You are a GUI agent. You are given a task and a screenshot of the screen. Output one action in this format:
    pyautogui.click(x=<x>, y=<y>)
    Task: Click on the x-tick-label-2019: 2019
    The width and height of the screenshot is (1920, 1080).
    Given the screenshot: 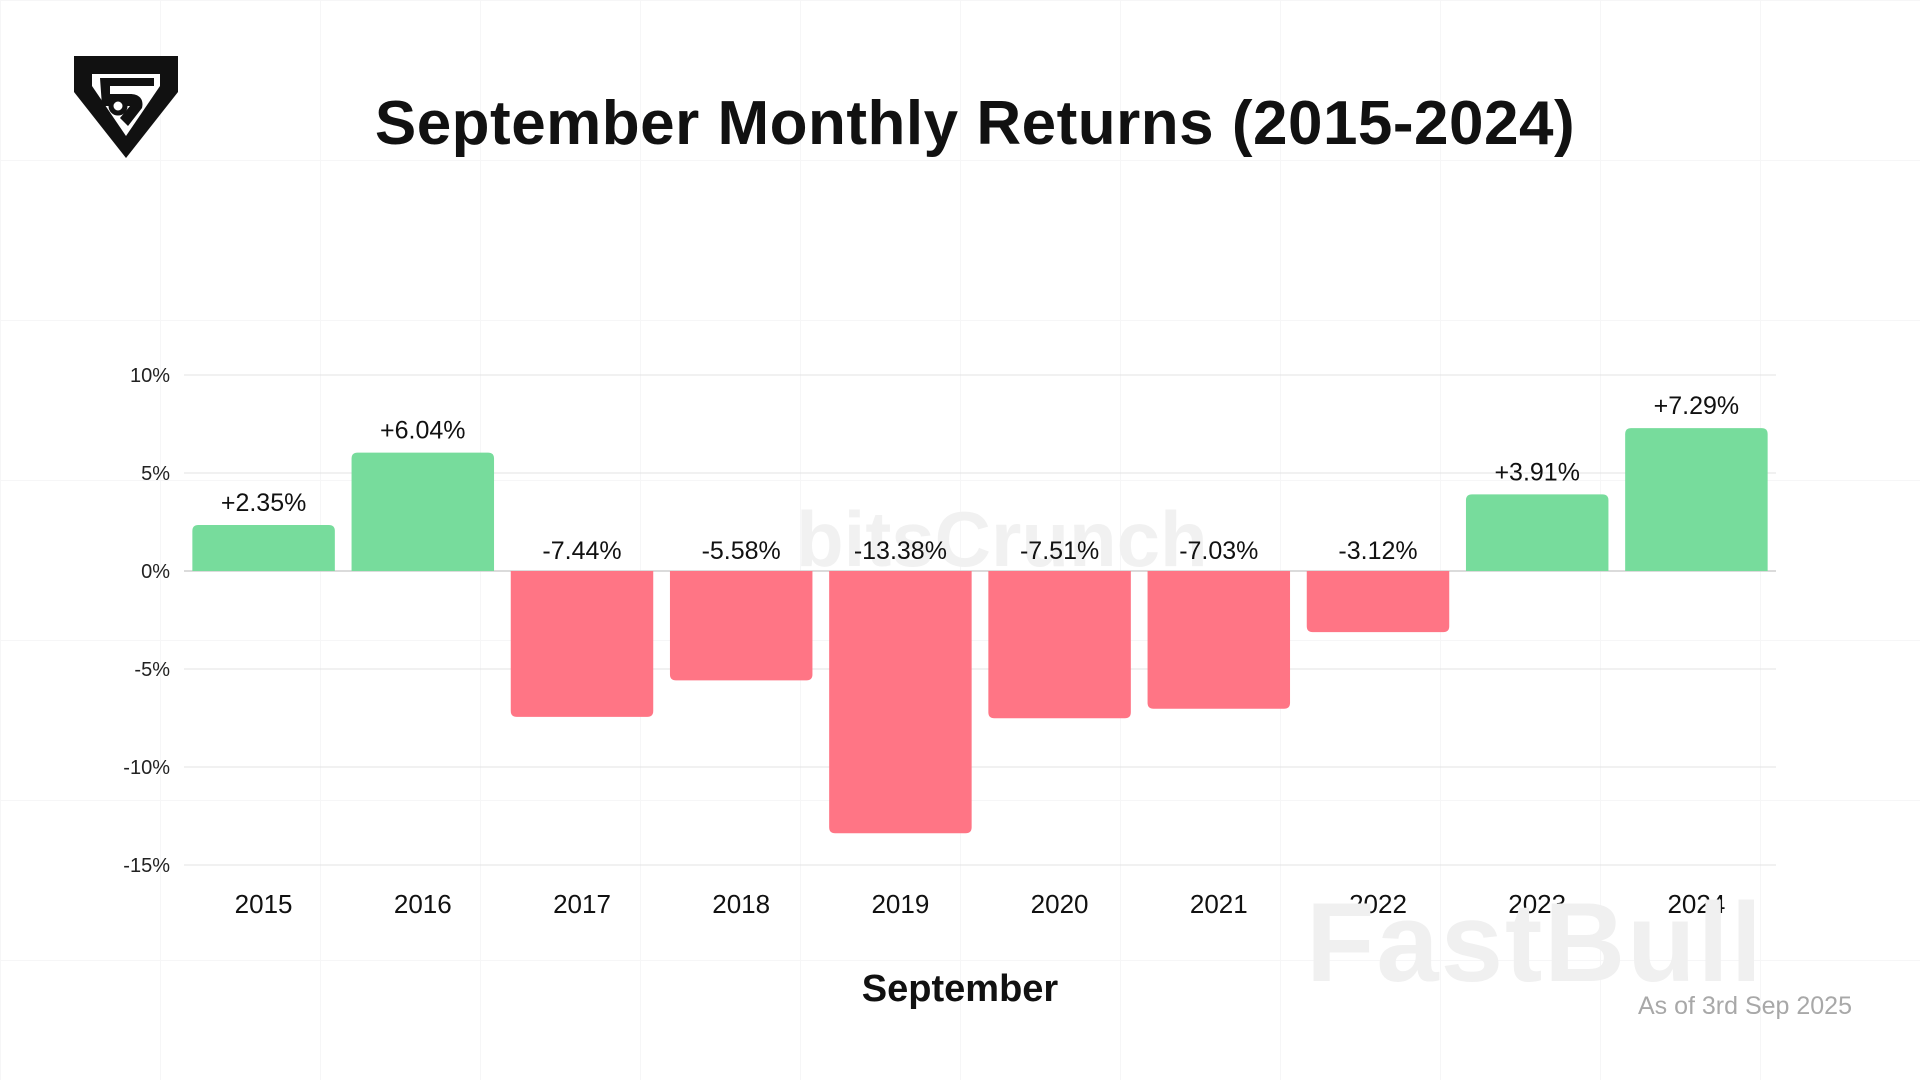 What is the action you would take?
    pyautogui.click(x=900, y=904)
    